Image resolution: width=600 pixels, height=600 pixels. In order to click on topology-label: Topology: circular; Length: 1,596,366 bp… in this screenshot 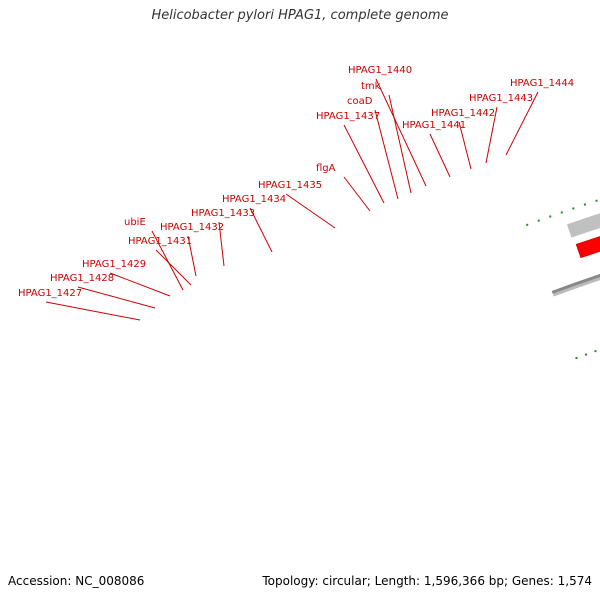, I will do `click(427, 581)`.